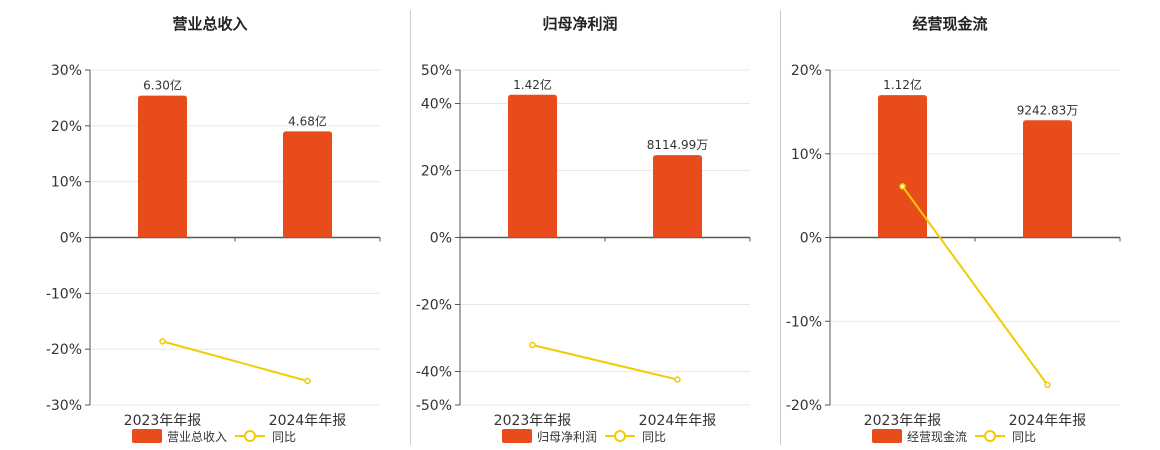 This screenshot has height=450, width=1160. Describe the element at coordinates (162, 85) in the screenshot. I see `bar-data-label: 6.30亿` at that location.